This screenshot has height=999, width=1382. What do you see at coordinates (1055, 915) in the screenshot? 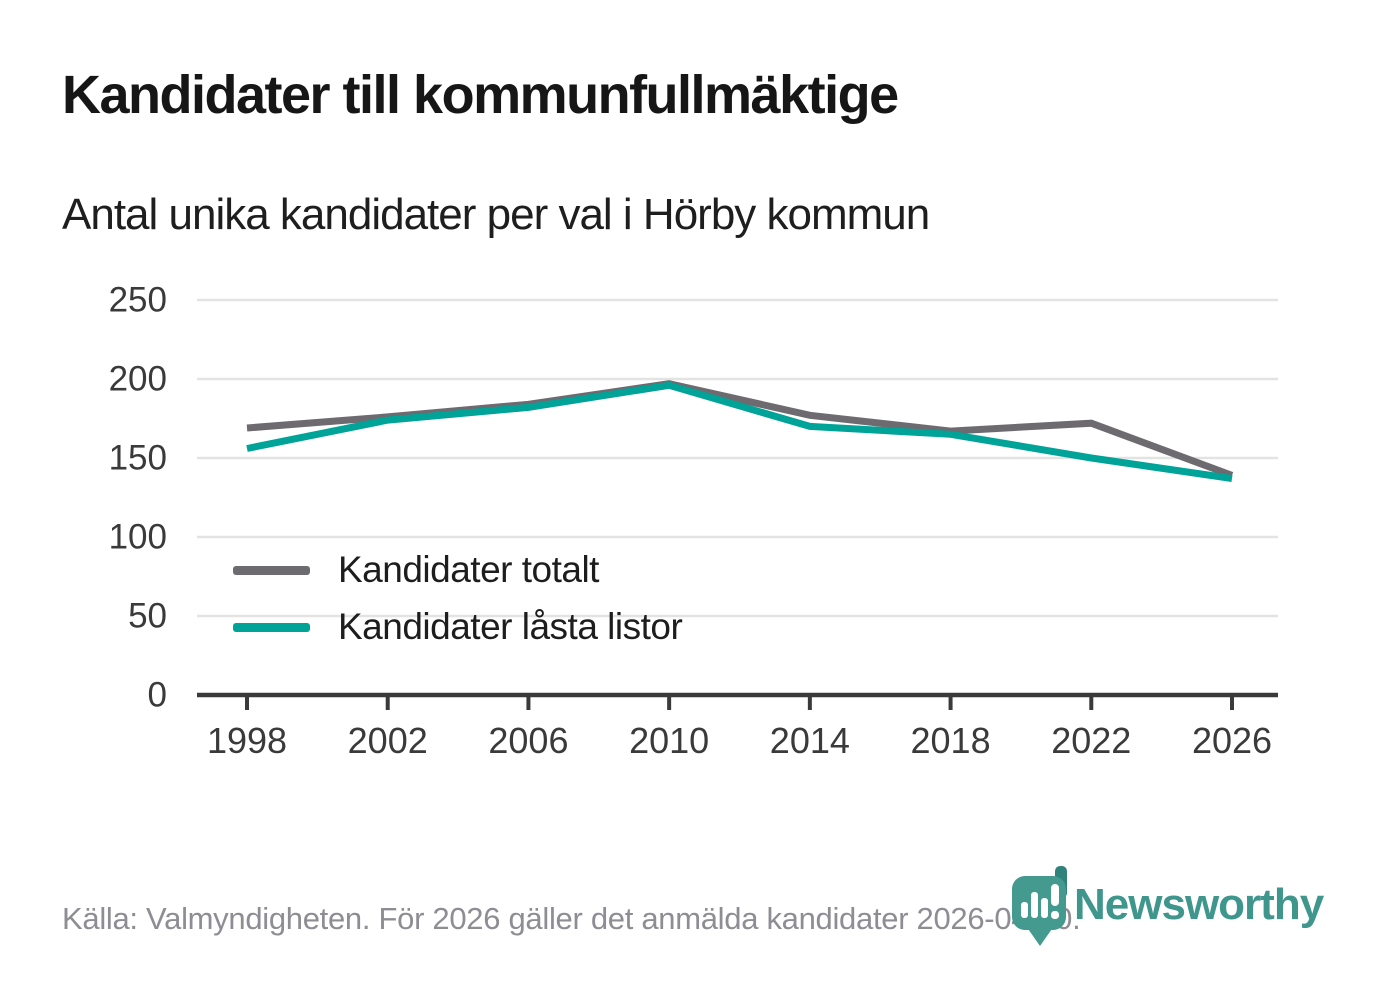
I see `exclamation-dot` at bounding box center [1055, 915].